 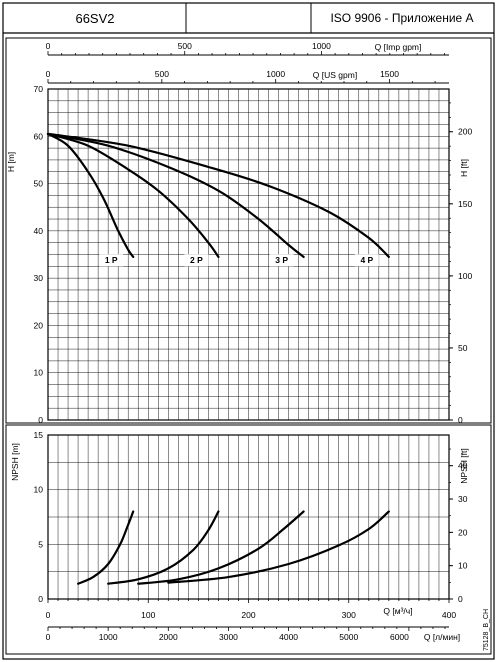 I want to click on us-tick-label: 500, so click(x=162, y=74).